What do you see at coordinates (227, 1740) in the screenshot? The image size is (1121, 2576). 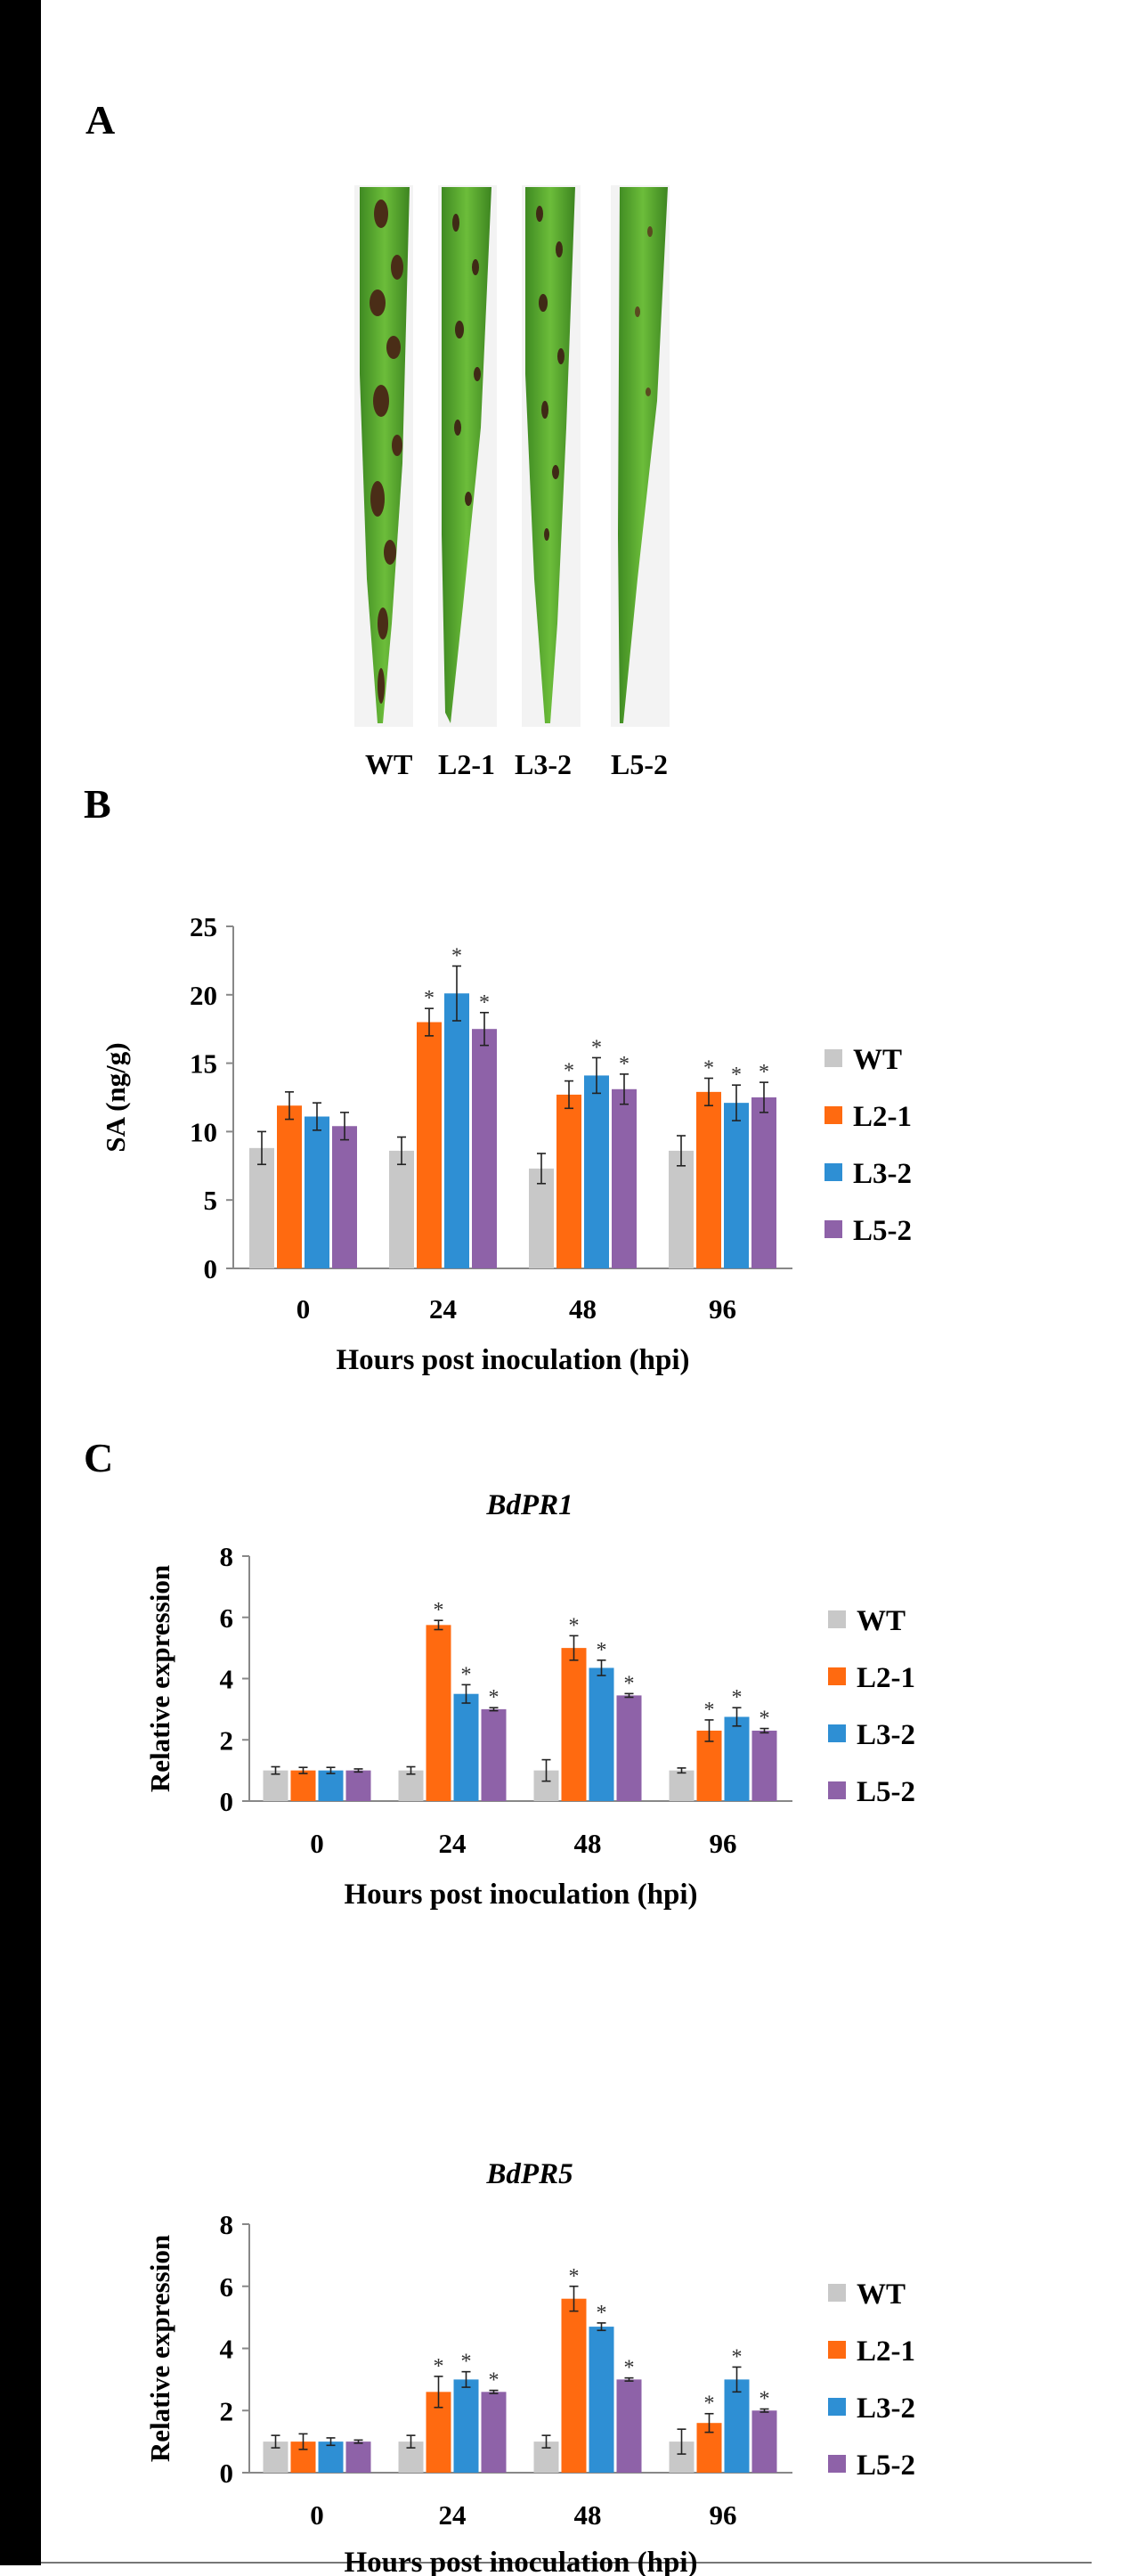 I see `chart2-ytick-label: 2` at bounding box center [227, 1740].